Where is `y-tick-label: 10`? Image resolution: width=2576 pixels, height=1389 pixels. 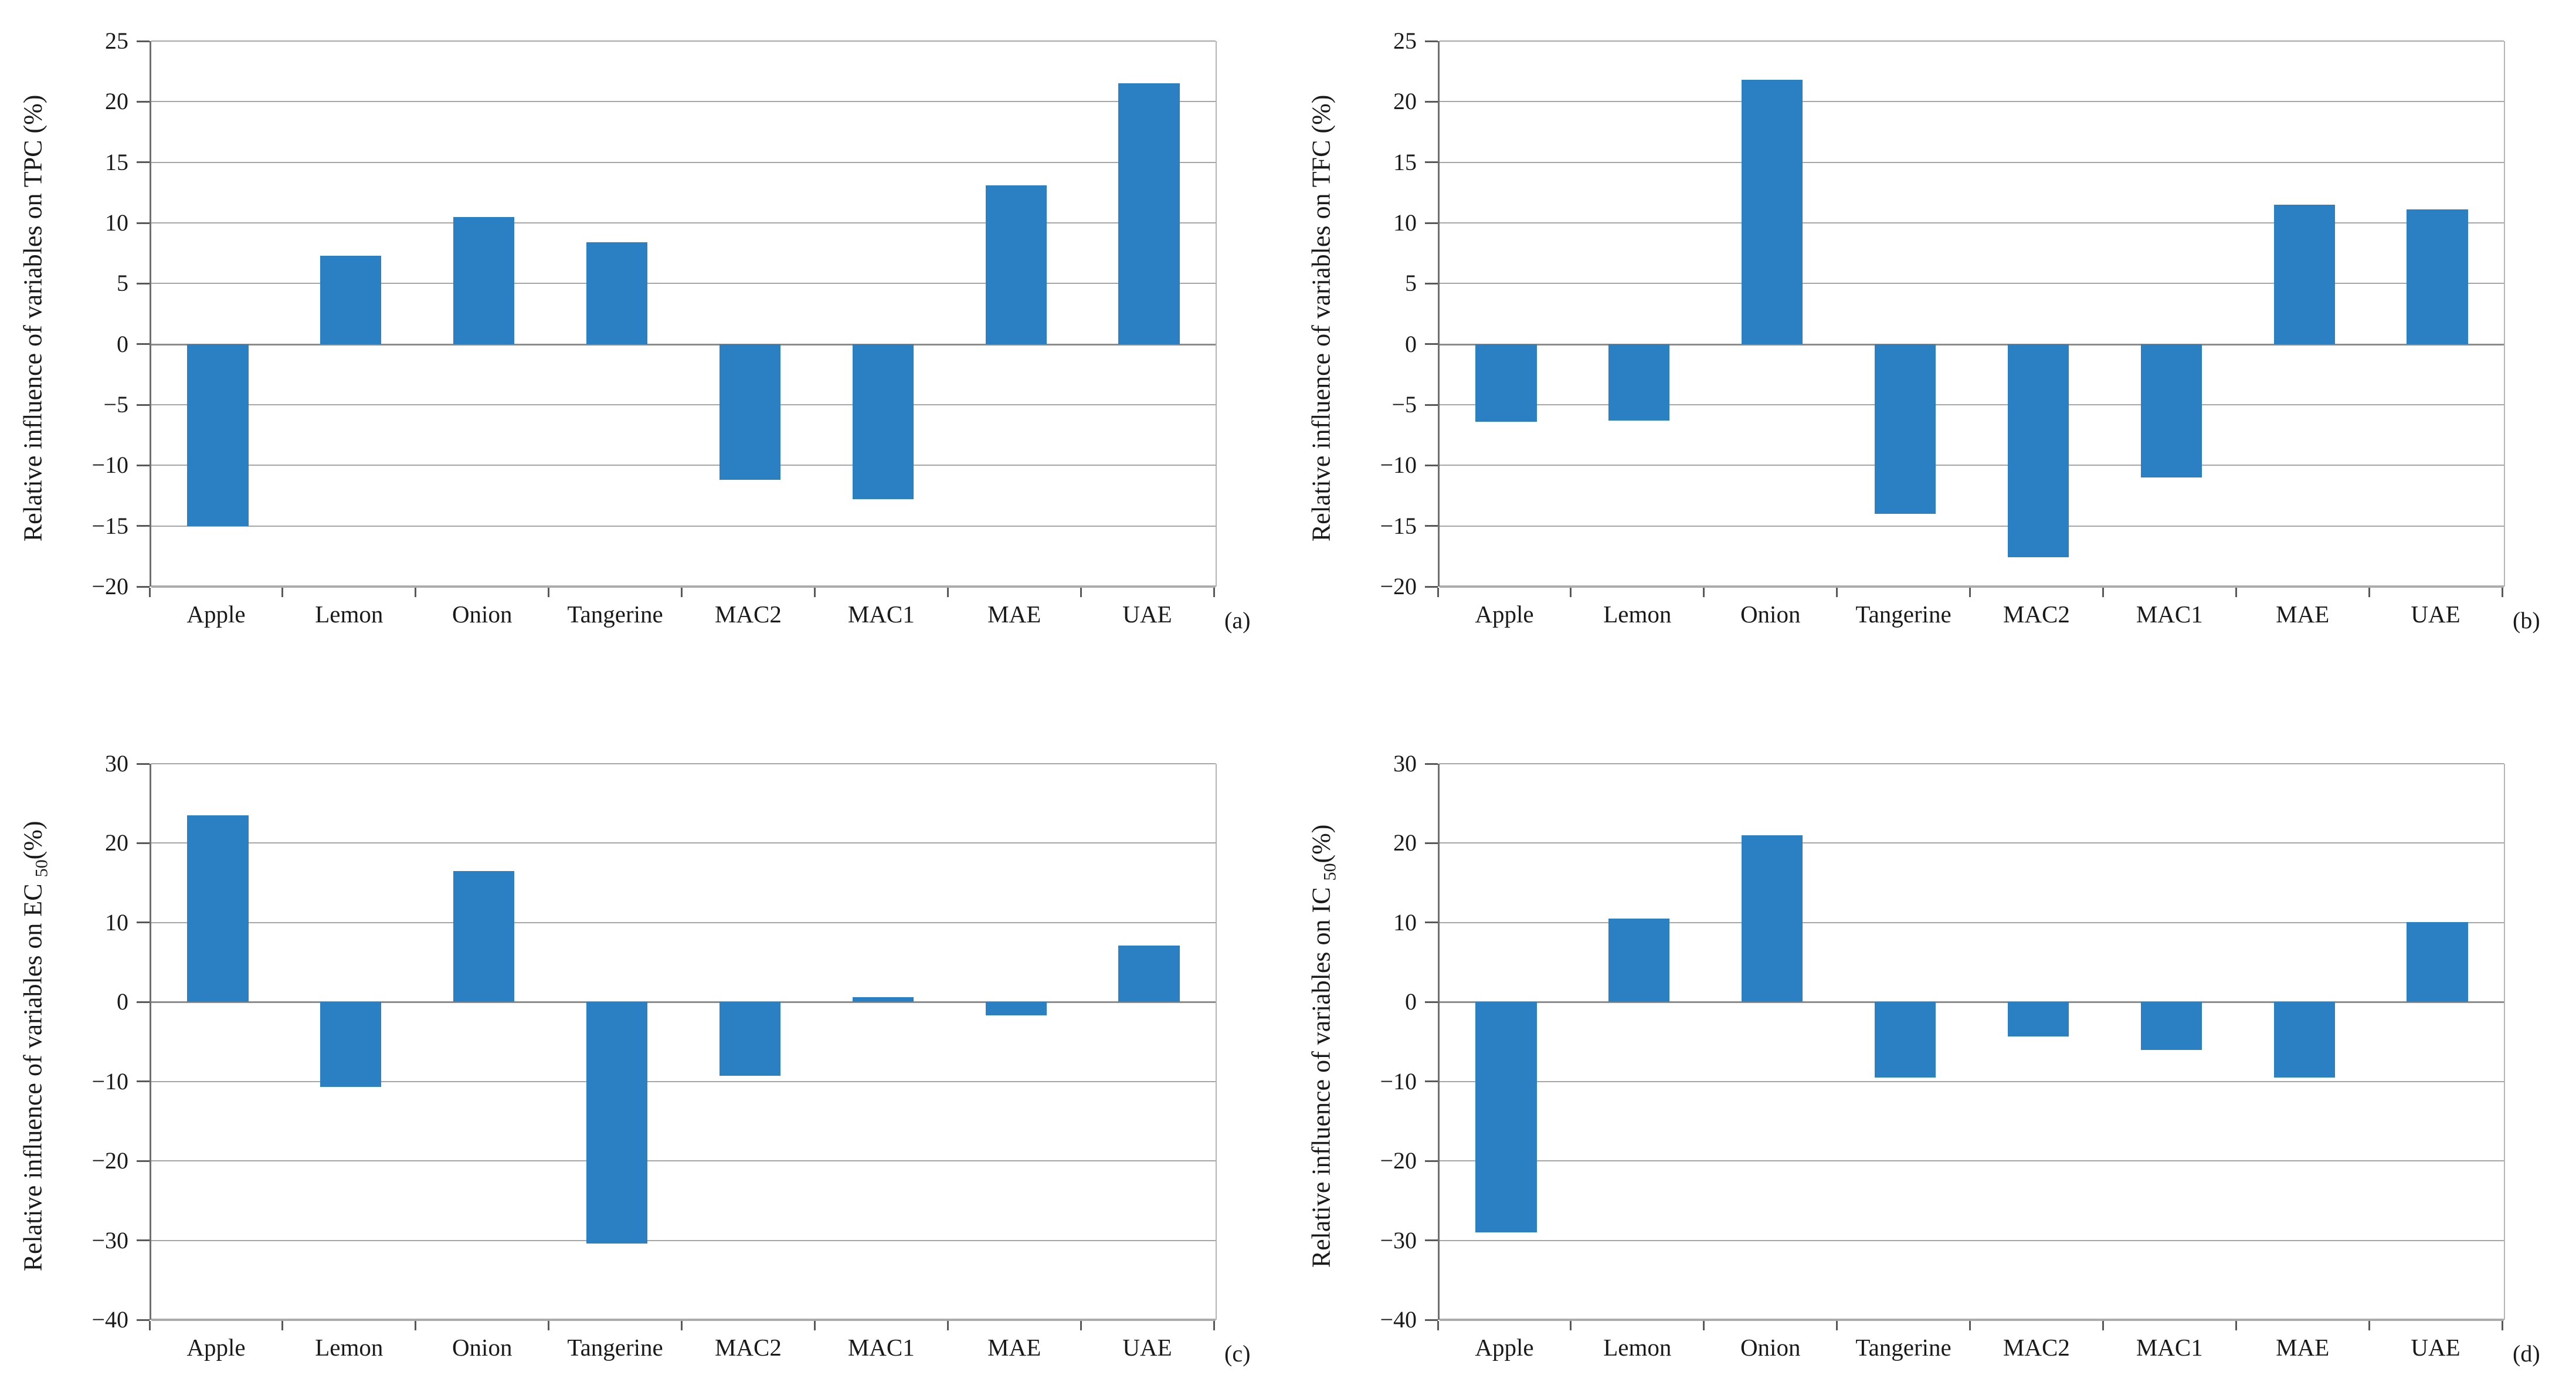
y-tick-label: 10 is located at coordinates (116, 222).